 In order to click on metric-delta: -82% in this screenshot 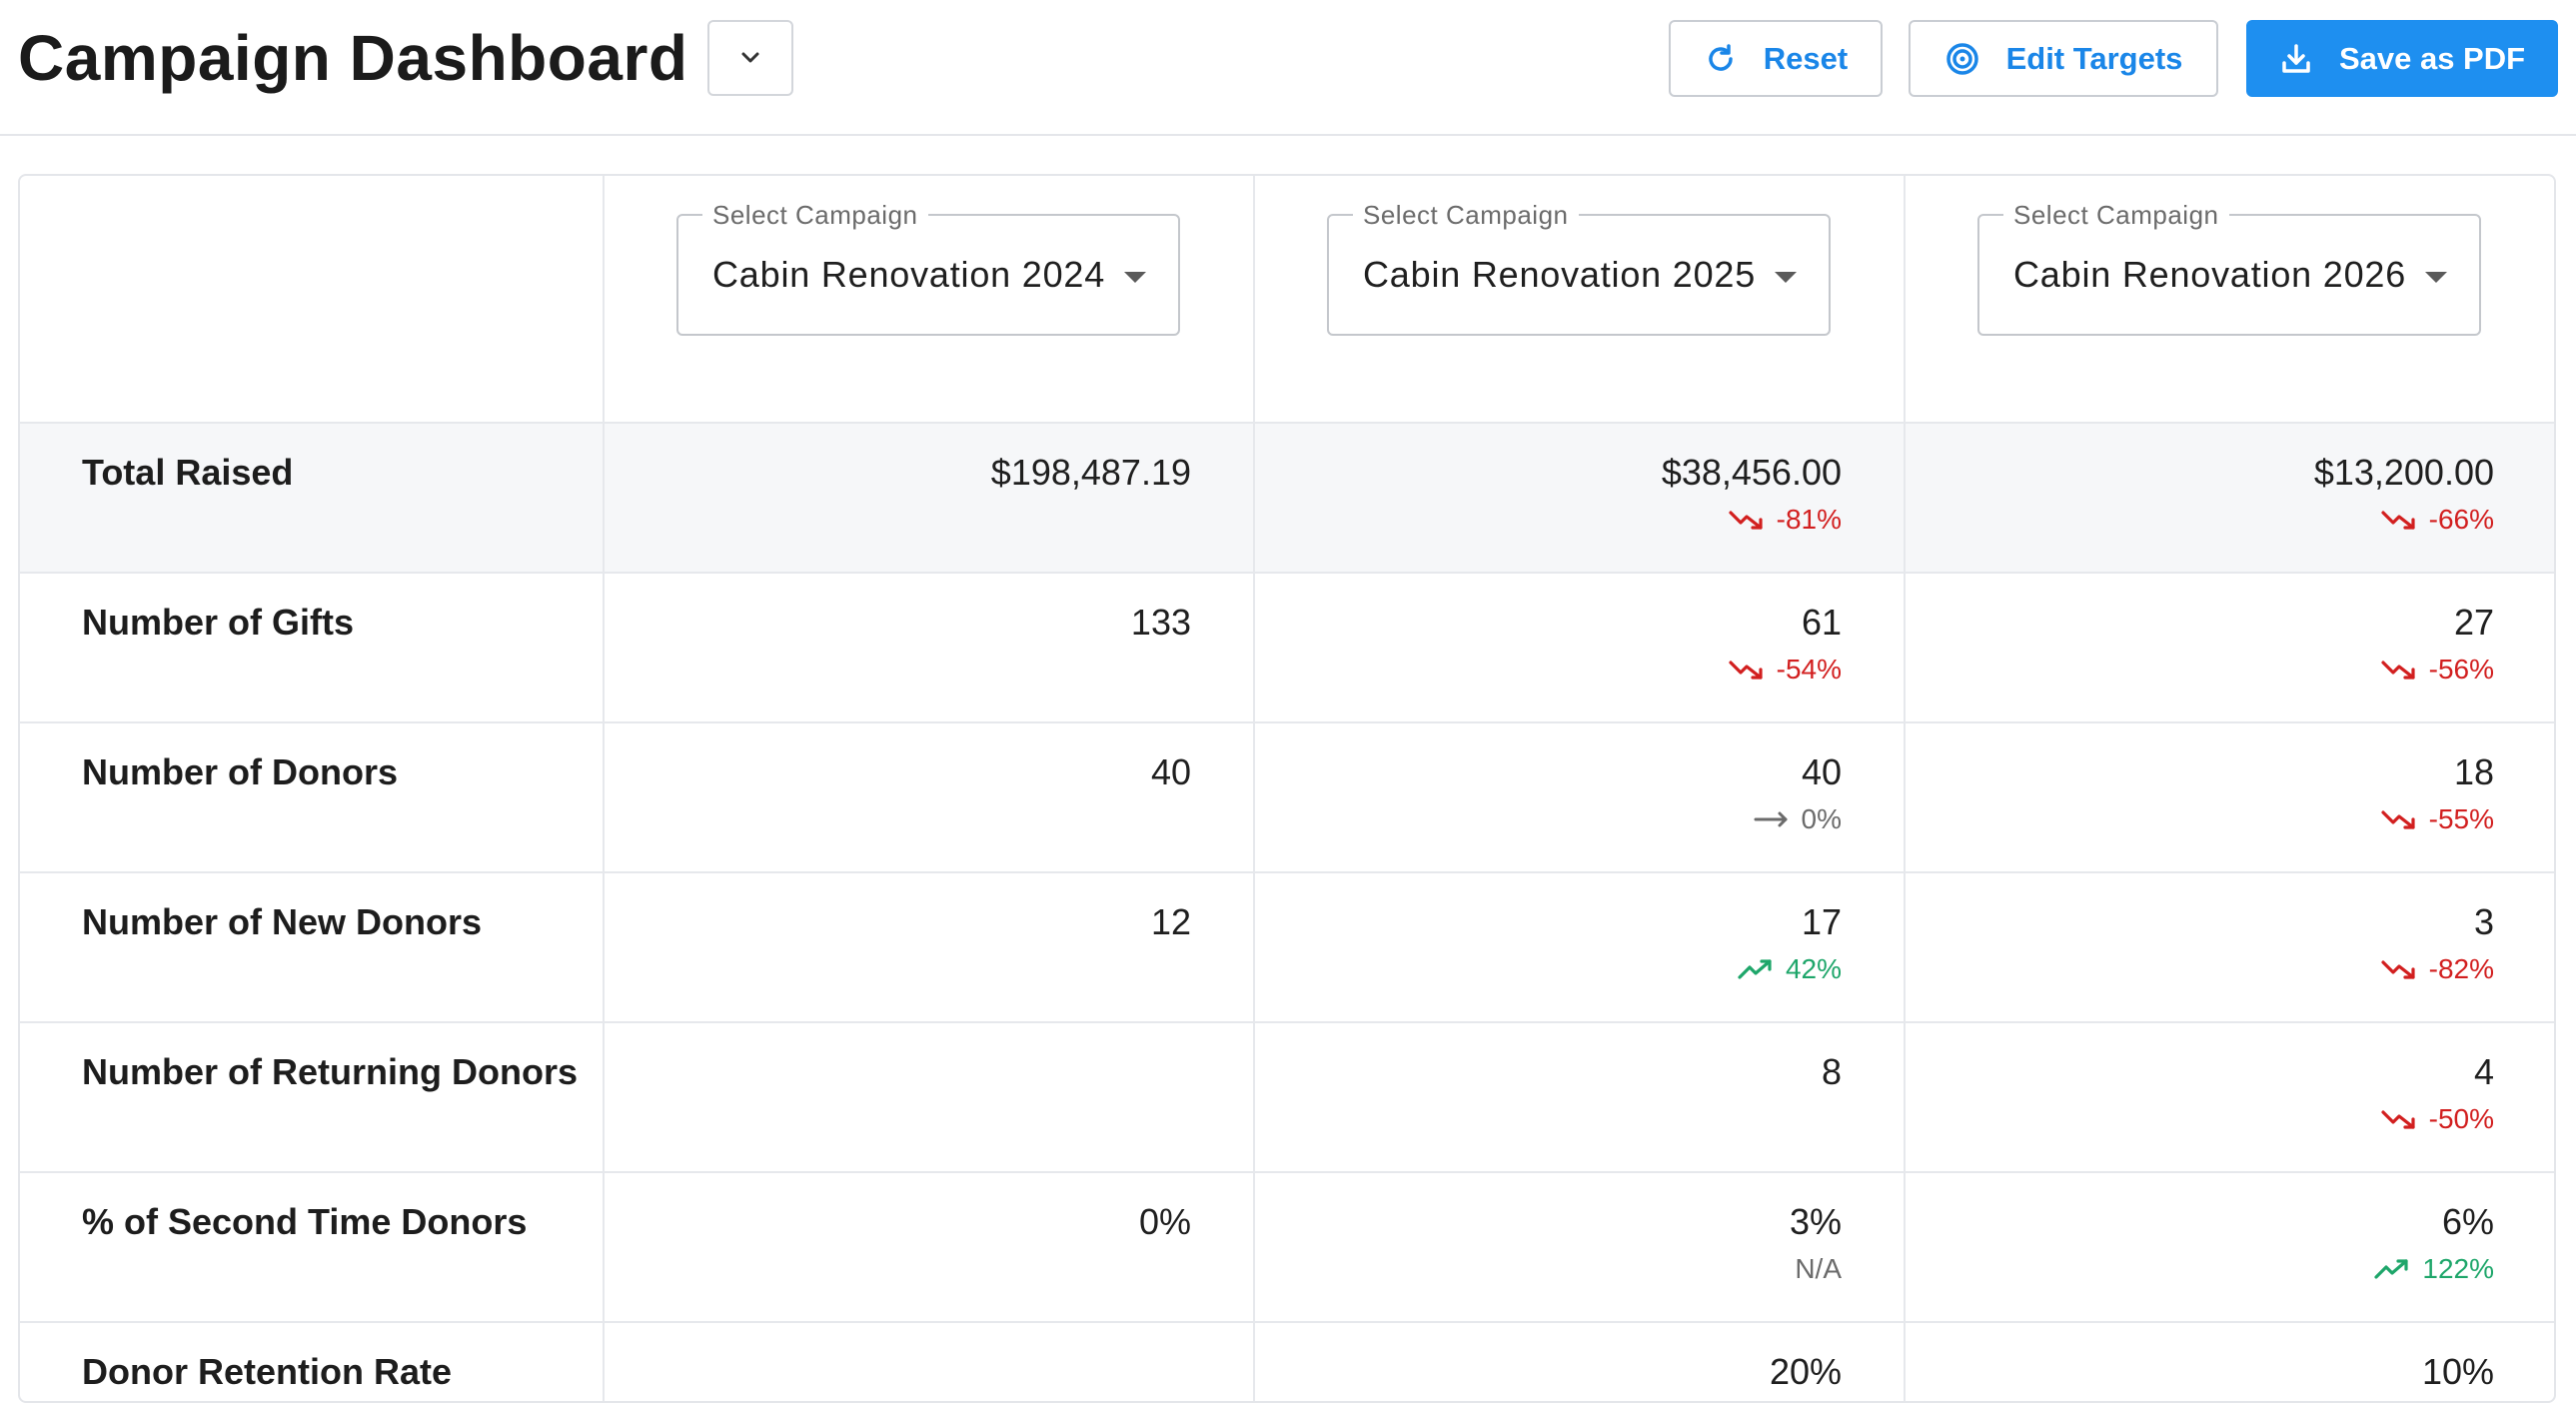, I will do `click(2437, 969)`.